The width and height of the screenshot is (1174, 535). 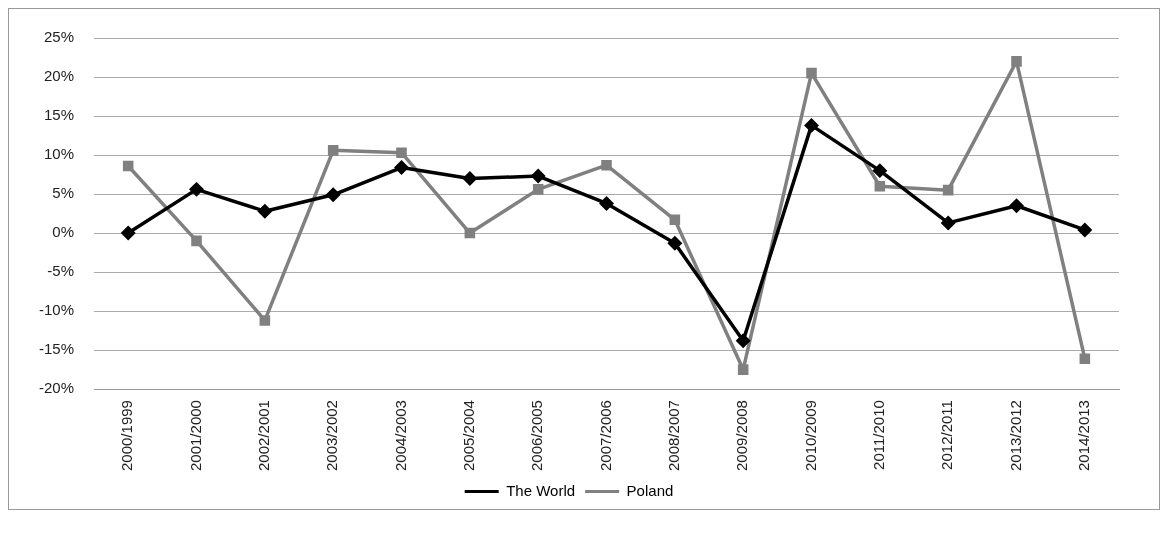 What do you see at coordinates (1083, 435) in the screenshot?
I see `x-tick-label: 2014/2013` at bounding box center [1083, 435].